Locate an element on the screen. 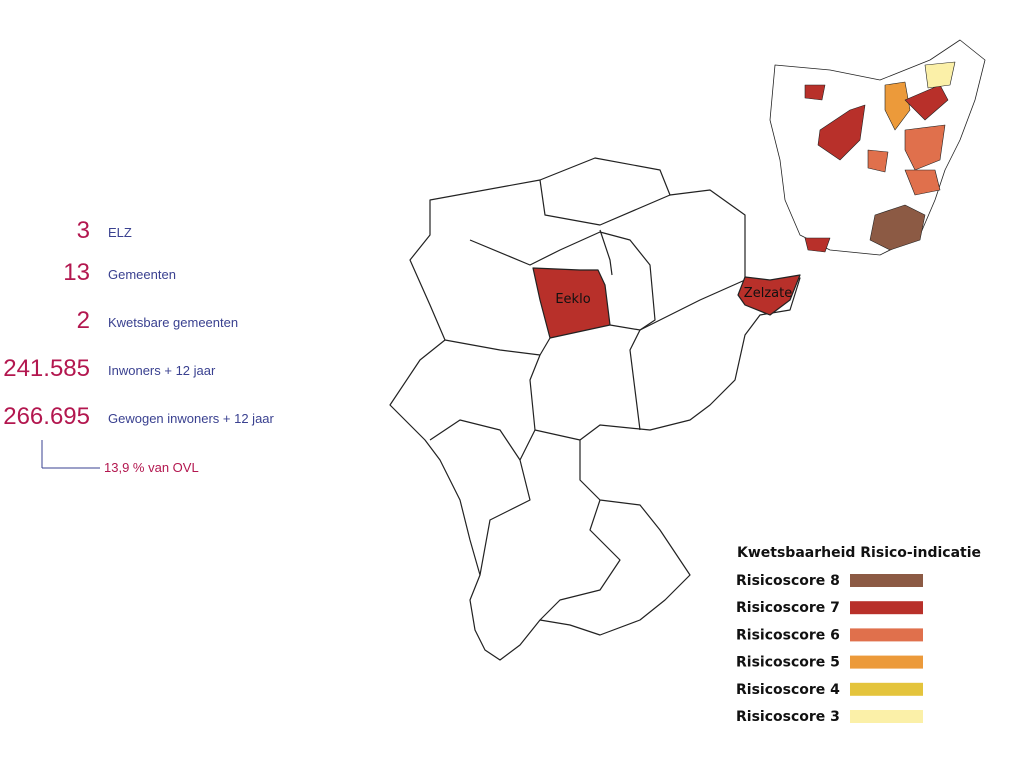  inset-map is located at coordinates (877, 147).